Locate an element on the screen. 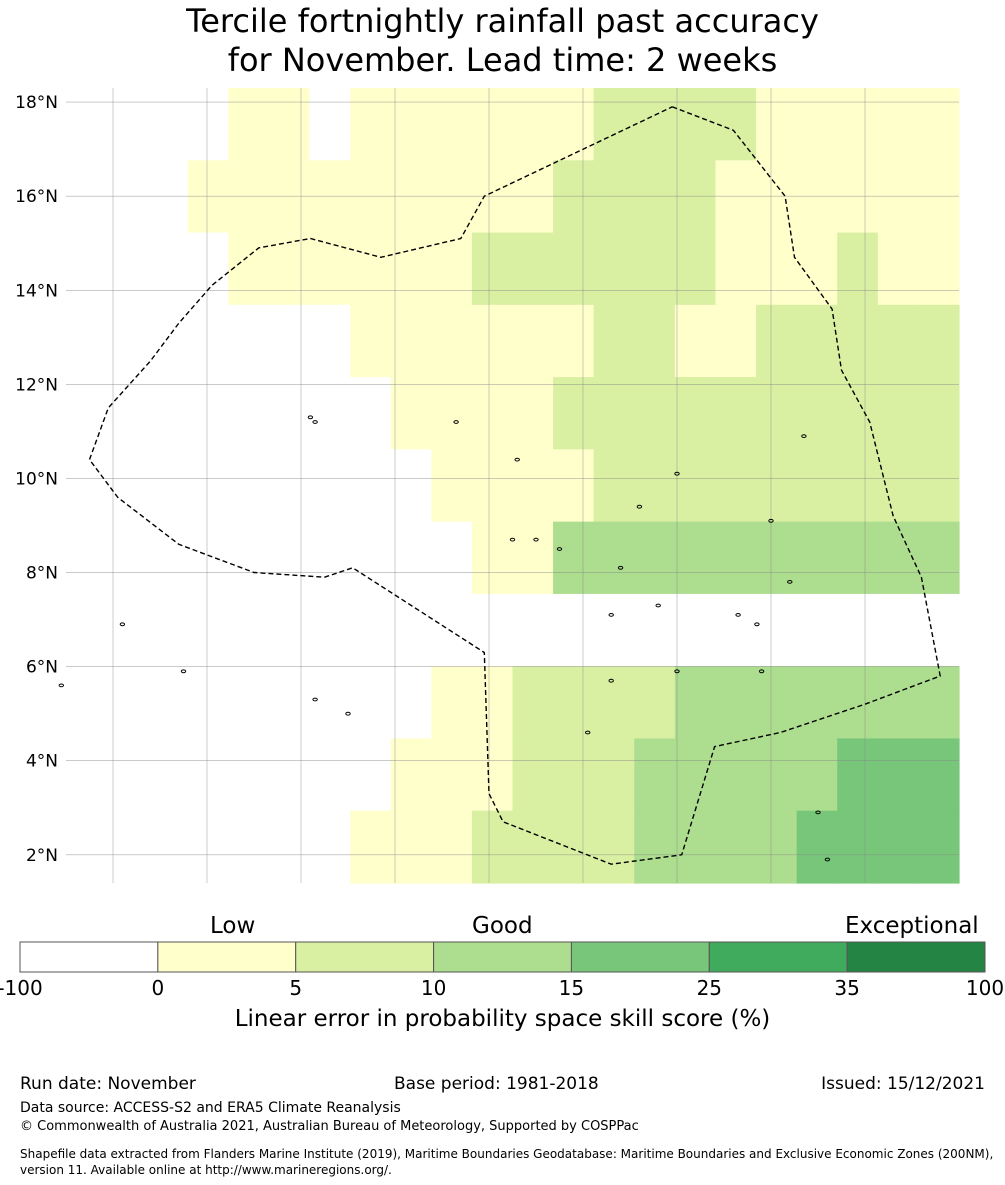 The width and height of the screenshot is (1005, 1185). issued-date: Issued: 15/12/2021 is located at coordinates (903, 1084).